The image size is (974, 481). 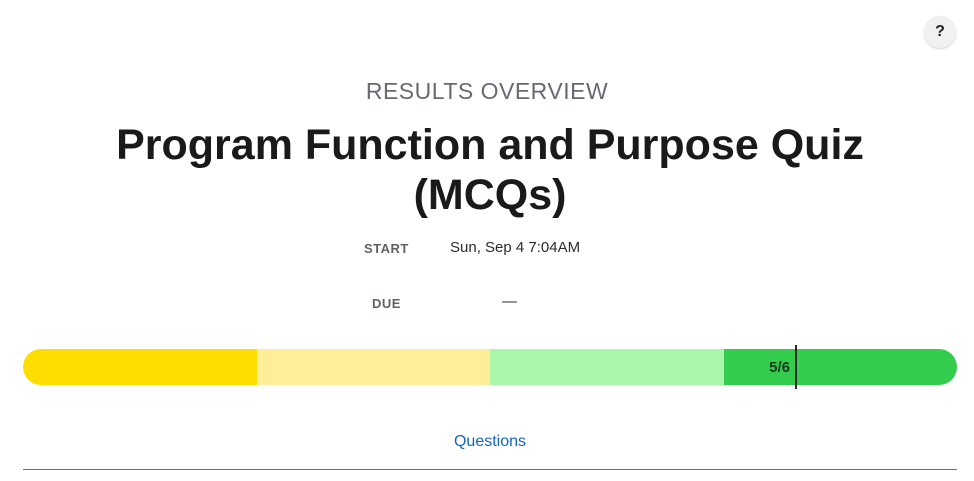 I want to click on score-label: 5/6, so click(x=779, y=367).